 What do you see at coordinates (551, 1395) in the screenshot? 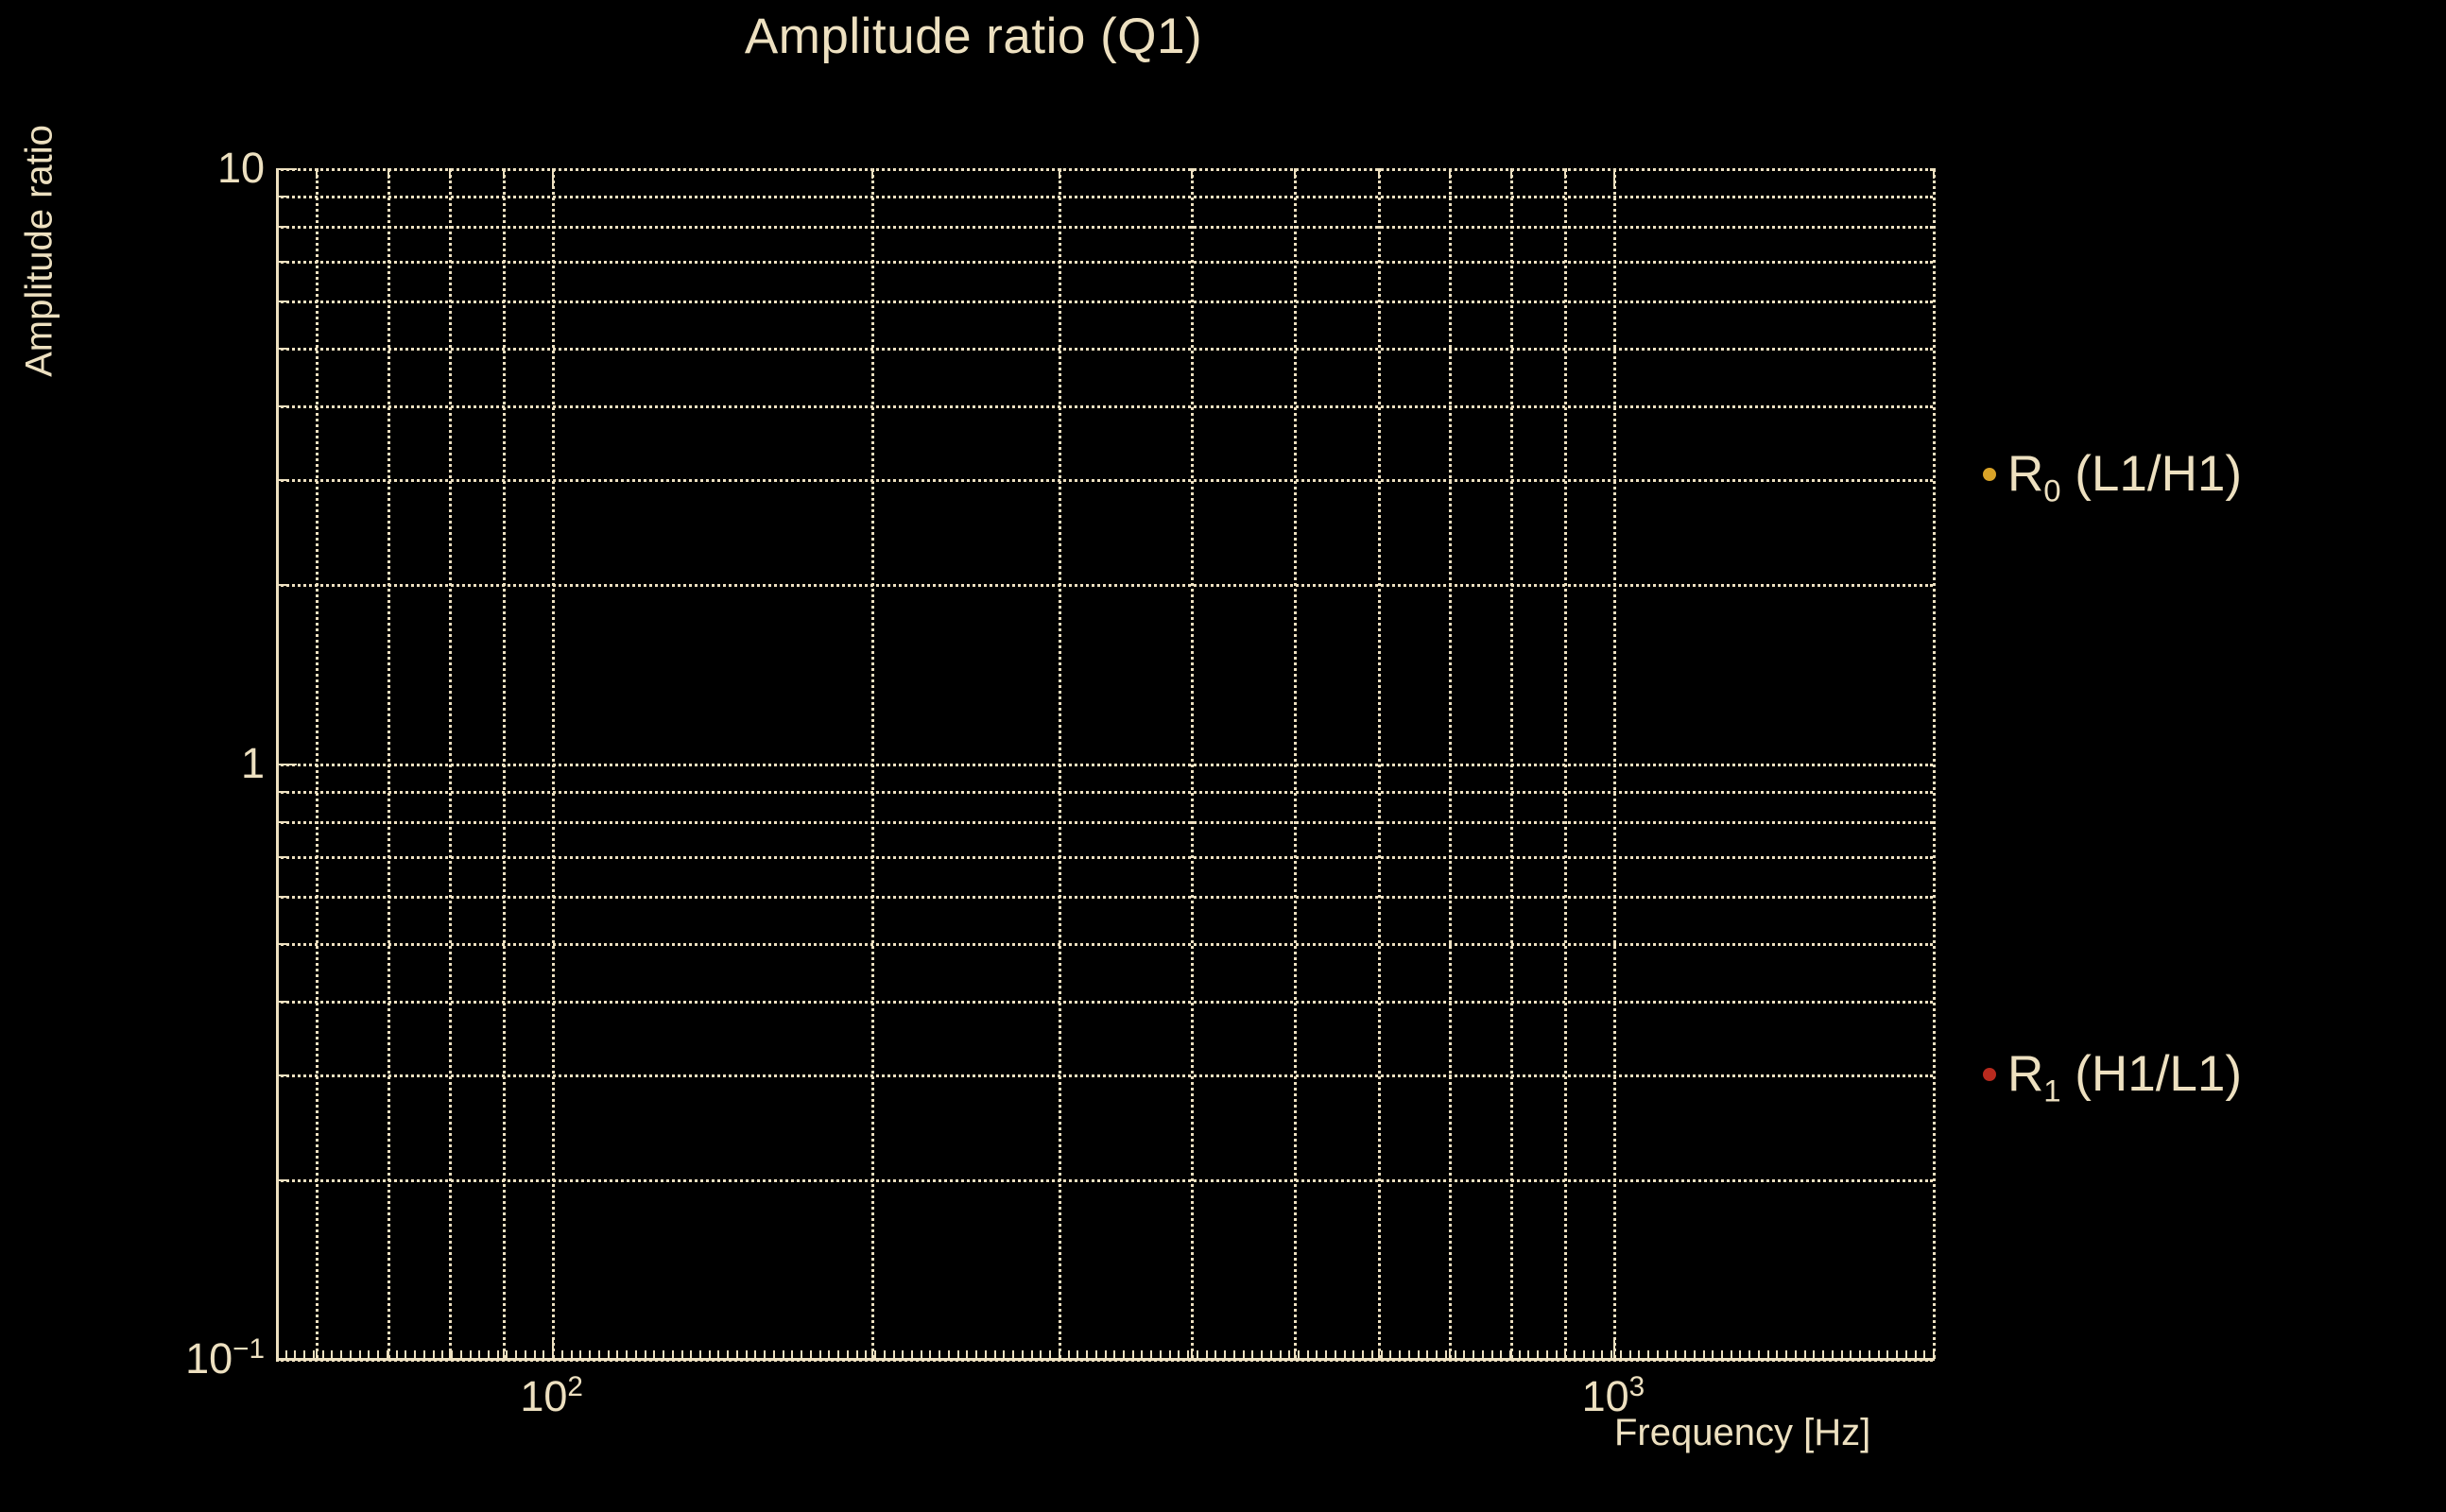
I see `x-tick-label: 102` at bounding box center [551, 1395].